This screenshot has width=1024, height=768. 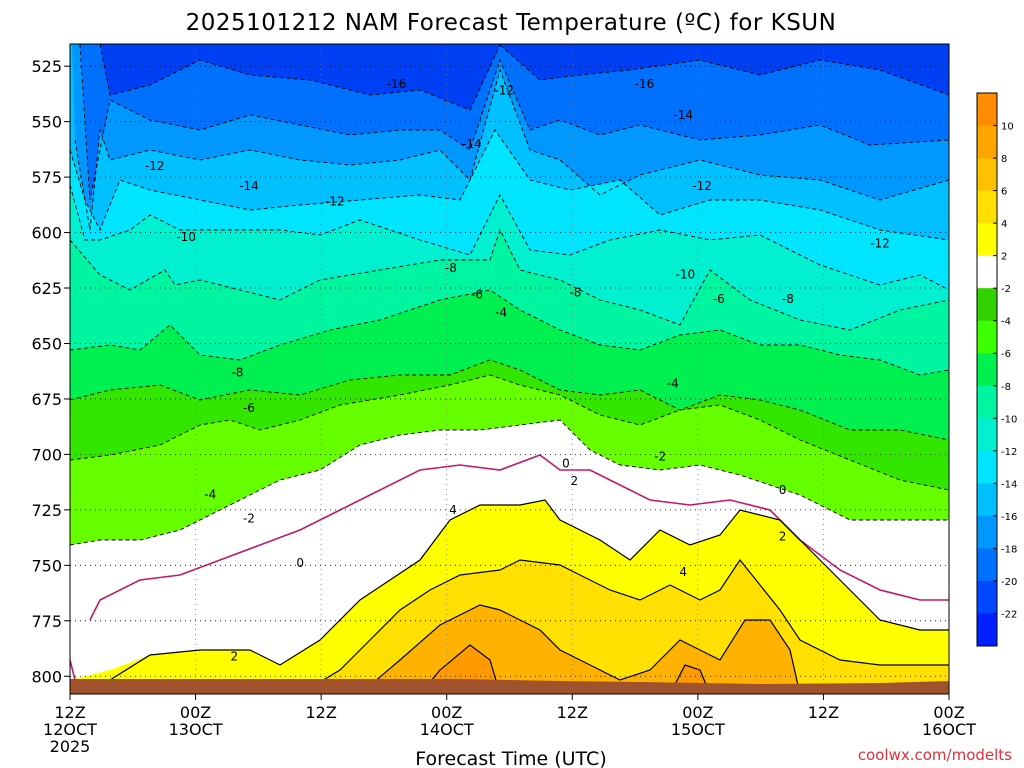 I want to click on colorbar-label: -10, so click(x=1009, y=419).